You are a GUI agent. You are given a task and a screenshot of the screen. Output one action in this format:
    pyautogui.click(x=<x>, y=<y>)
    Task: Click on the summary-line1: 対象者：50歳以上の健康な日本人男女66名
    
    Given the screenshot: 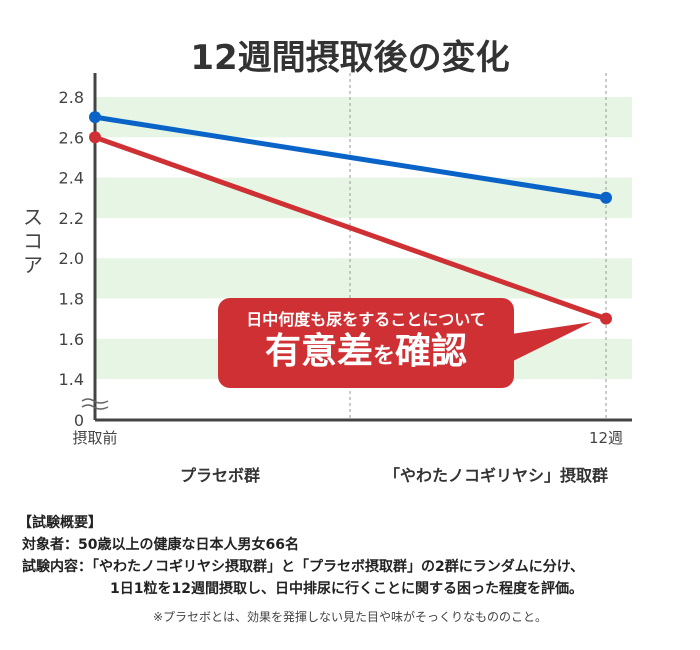 What is the action you would take?
    pyautogui.click(x=160, y=545)
    